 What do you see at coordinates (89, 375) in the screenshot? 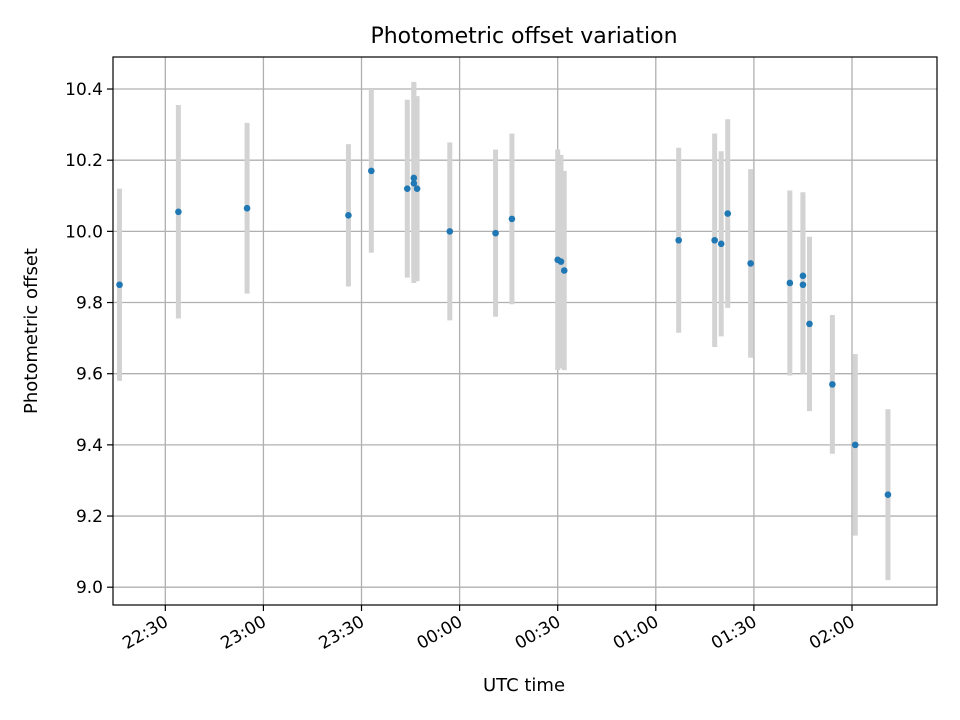
I see `y-tick-label: 9.6` at bounding box center [89, 375].